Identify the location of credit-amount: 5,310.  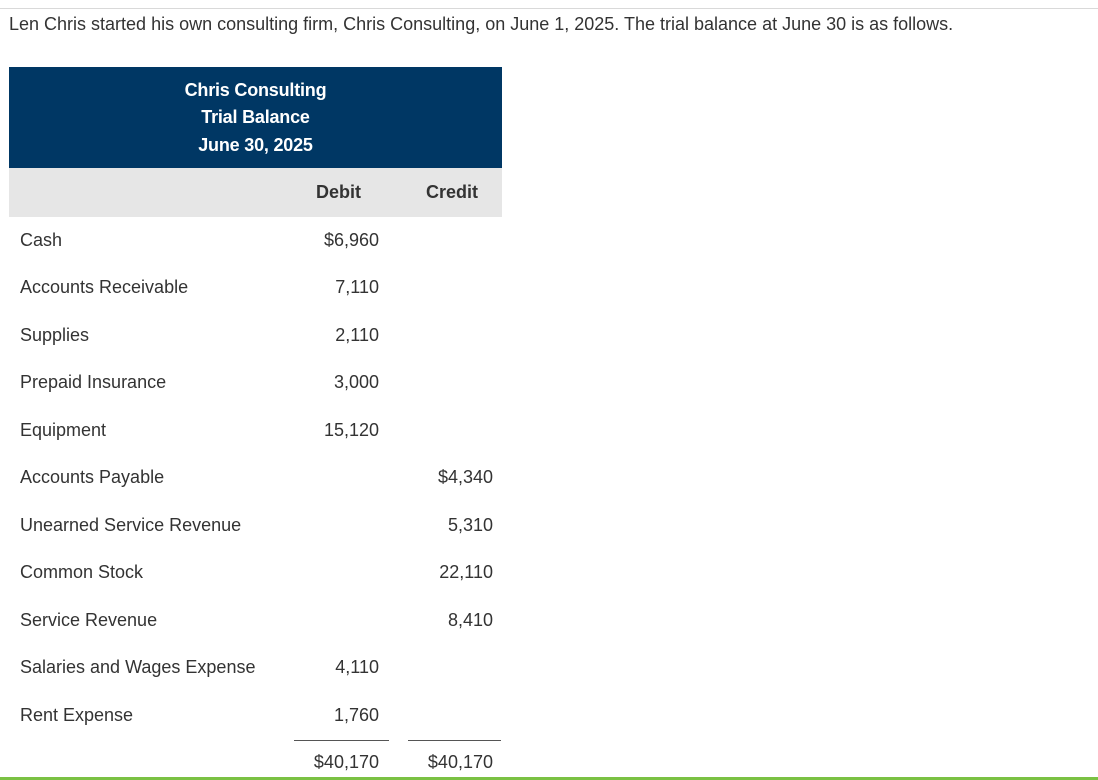
(470, 525).